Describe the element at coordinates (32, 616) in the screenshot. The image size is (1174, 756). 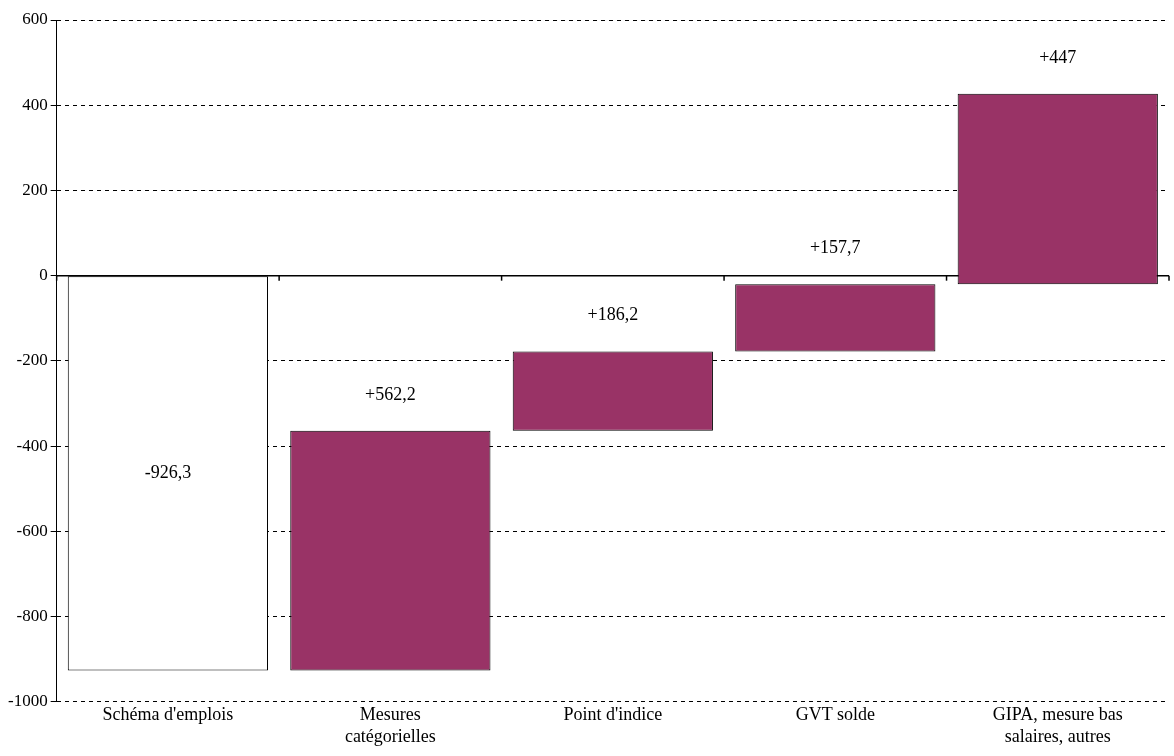
I see `y-tick-label: -800` at that location.